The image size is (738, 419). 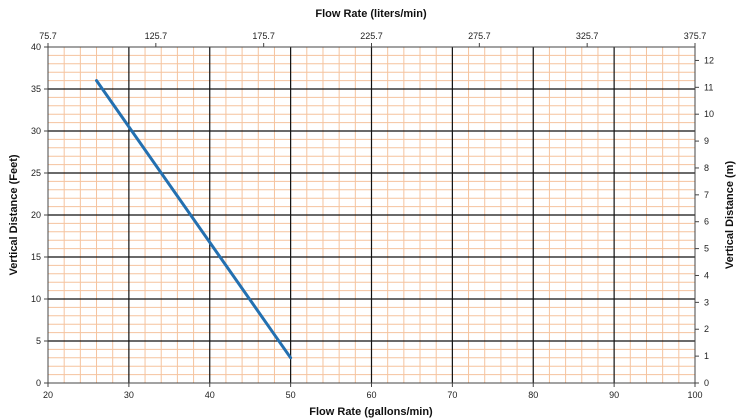 I want to click on x2-tick-label: 175.7, so click(x=263, y=36).